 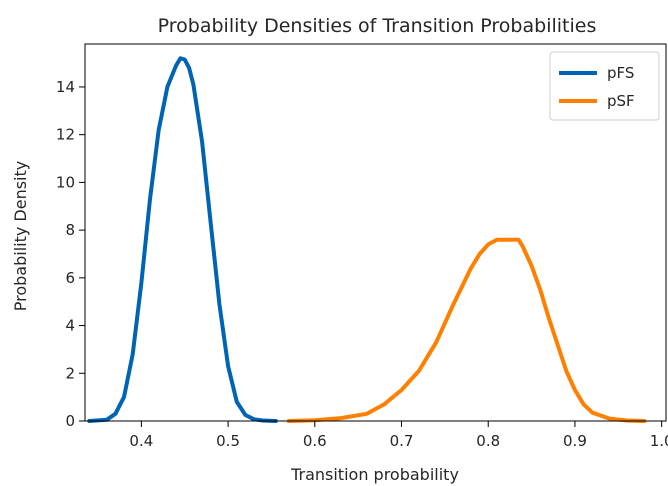 What do you see at coordinates (659, 441) in the screenshot?
I see `x-tick-label: 1.0` at bounding box center [659, 441].